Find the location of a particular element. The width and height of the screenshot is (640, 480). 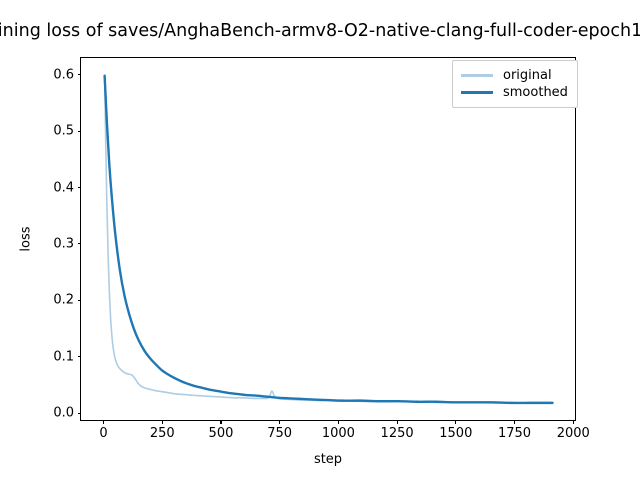

x-axis-label: step is located at coordinates (328, 459).